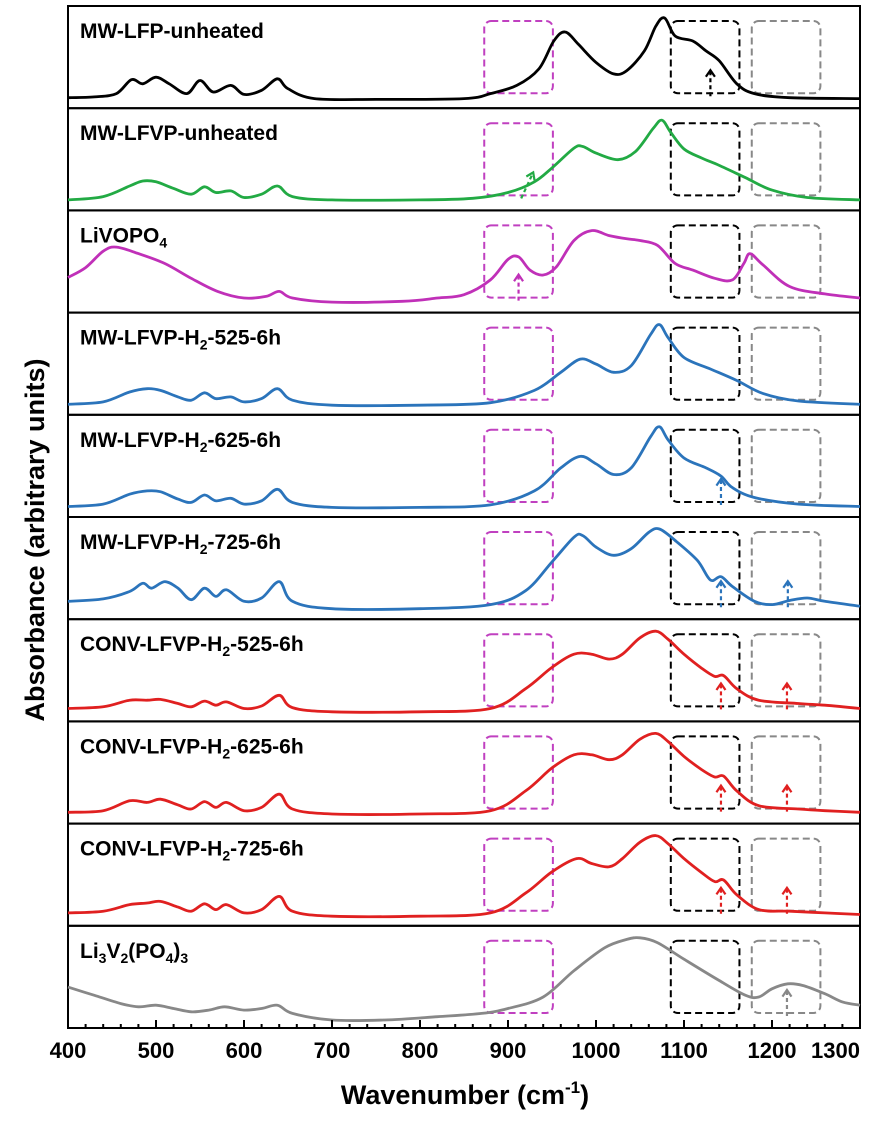 Image resolution: width=883 pixels, height=1124 pixels. What do you see at coordinates (35, 539) in the screenshot?
I see `y-axis-label: Absorbance (arbitrary units)` at bounding box center [35, 539].